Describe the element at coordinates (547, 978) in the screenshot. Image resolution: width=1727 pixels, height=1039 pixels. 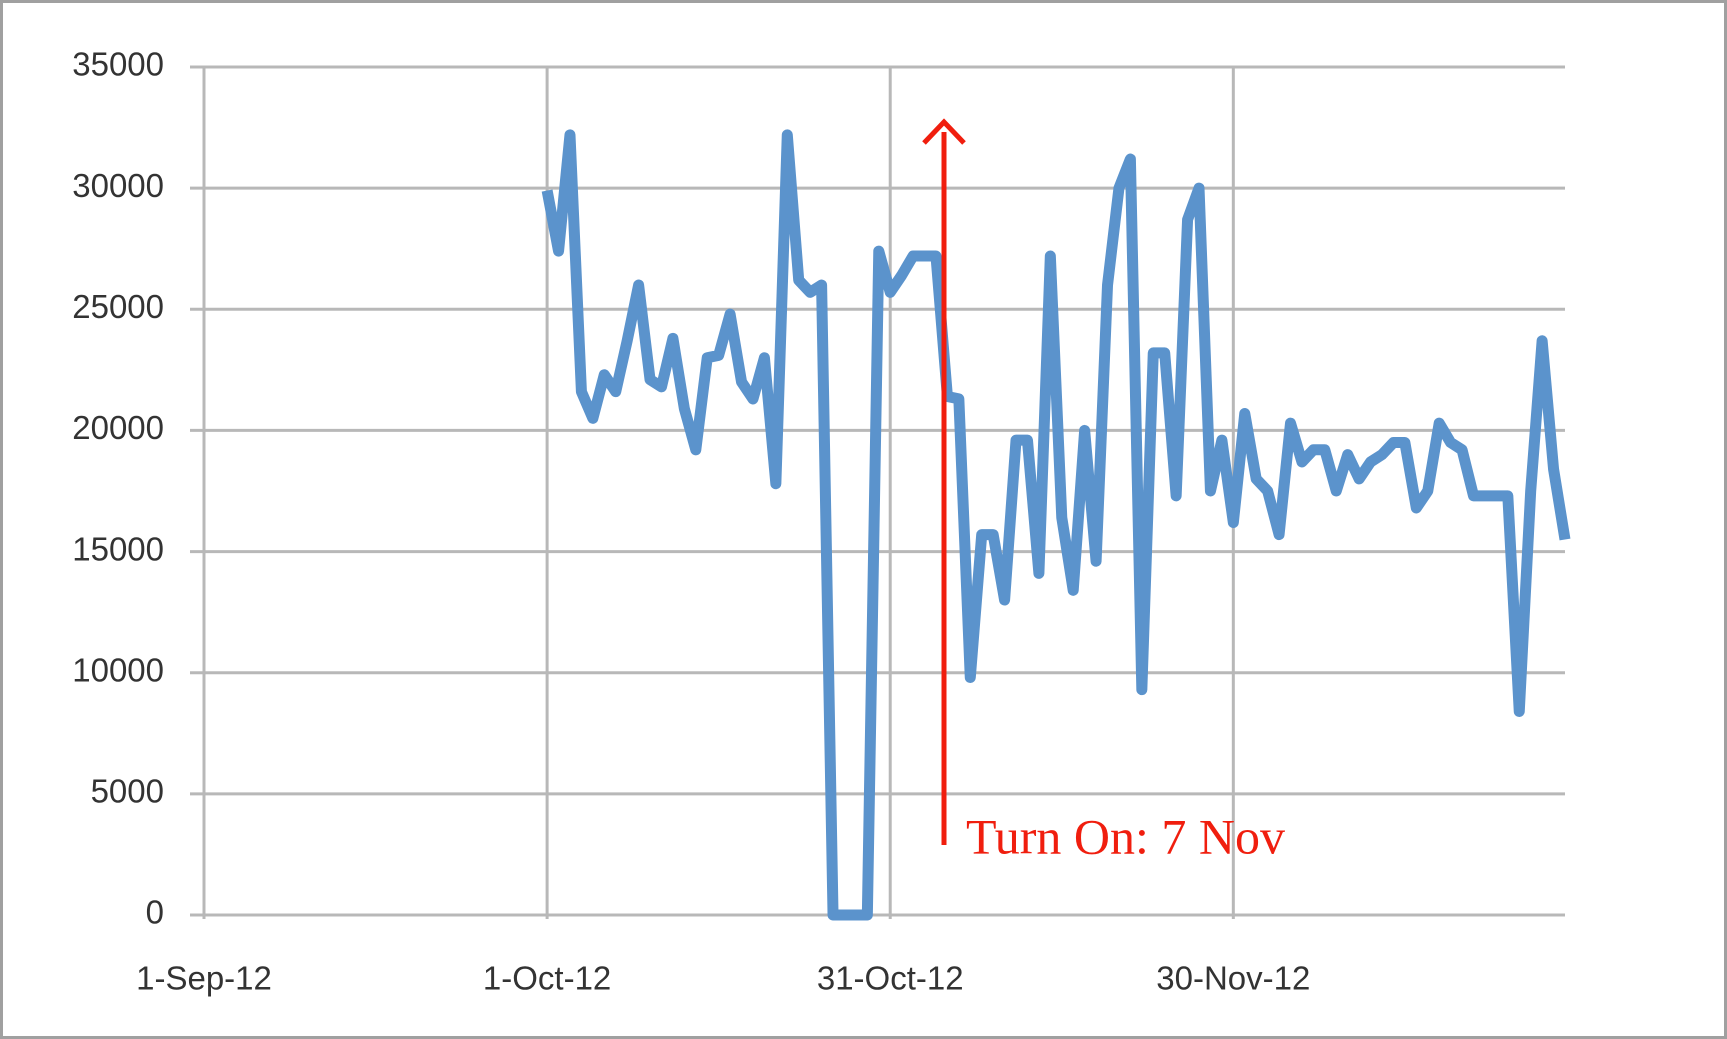
I see `x-tick-label: 1-Oct-12` at that location.